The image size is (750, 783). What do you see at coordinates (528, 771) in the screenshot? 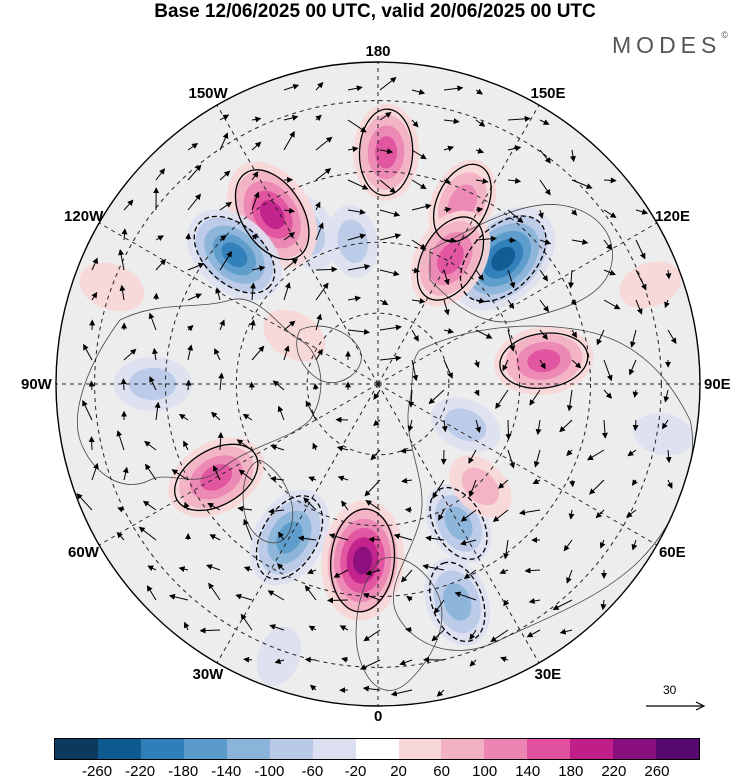
I see `colorbar-tick-label: 140` at bounding box center [528, 771].